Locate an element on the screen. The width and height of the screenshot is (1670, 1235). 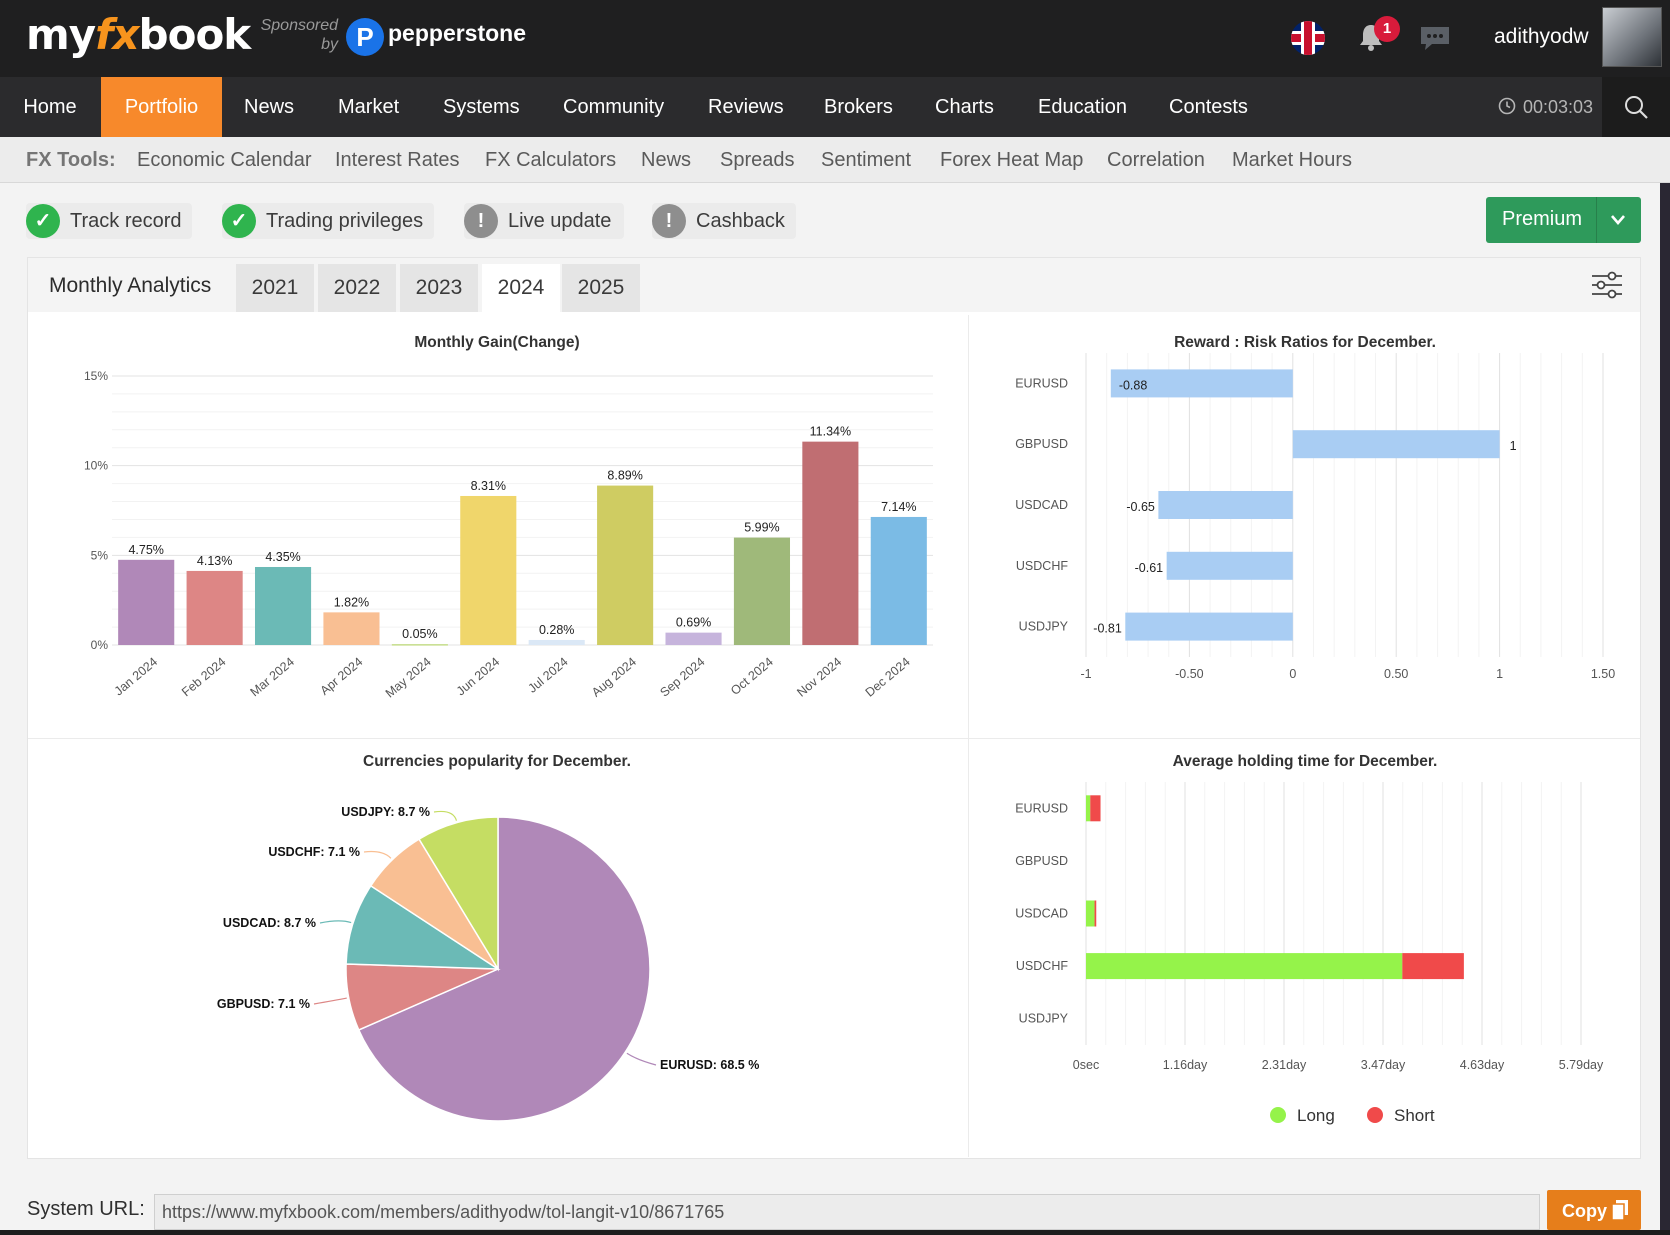
data-label: -0.81 is located at coordinates (1107, 629).